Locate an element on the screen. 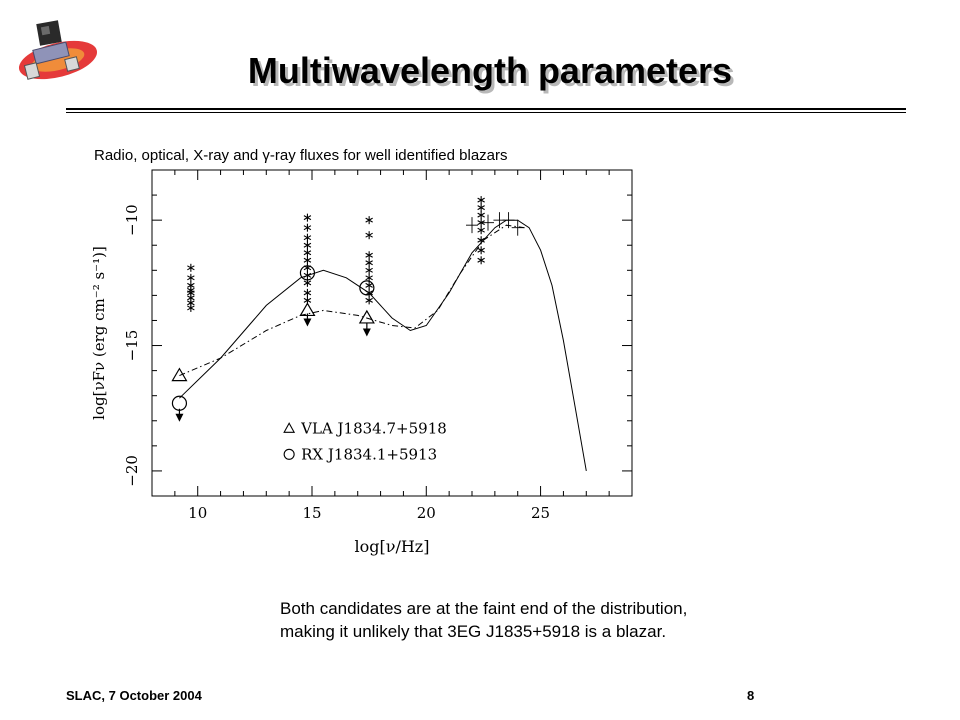 This screenshot has height=720, width=960. glast-satellite-icon is located at coordinates (58, 50).